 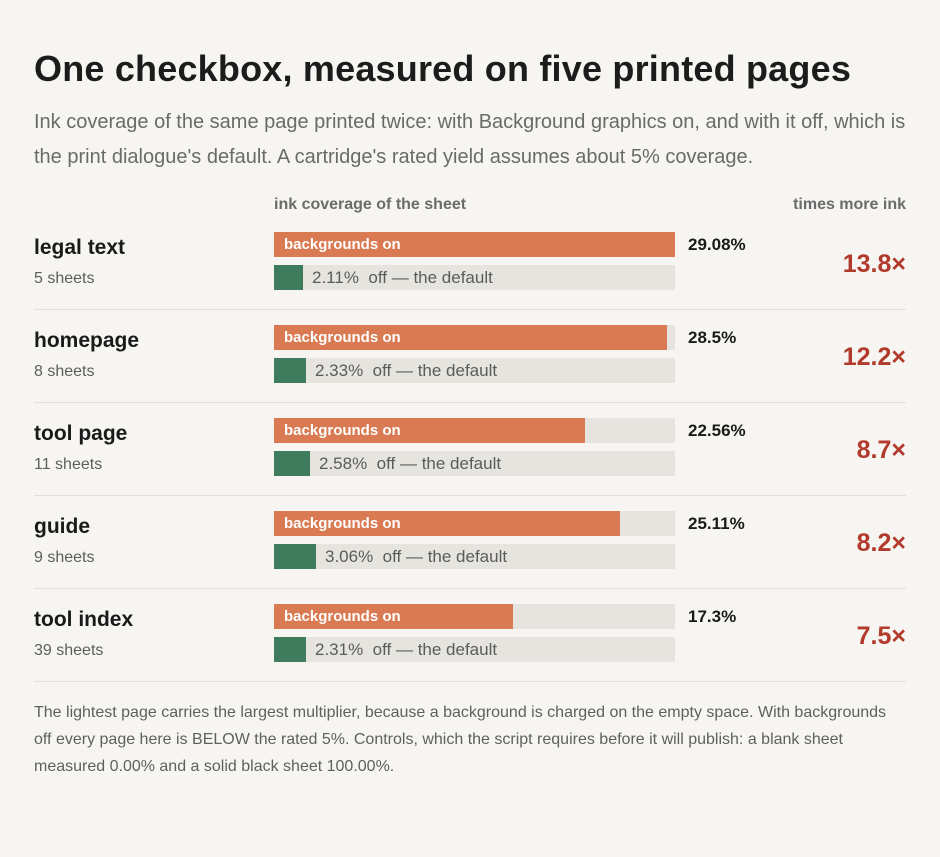 What do you see at coordinates (470, 681) in the screenshot?
I see `bottom-divider` at bounding box center [470, 681].